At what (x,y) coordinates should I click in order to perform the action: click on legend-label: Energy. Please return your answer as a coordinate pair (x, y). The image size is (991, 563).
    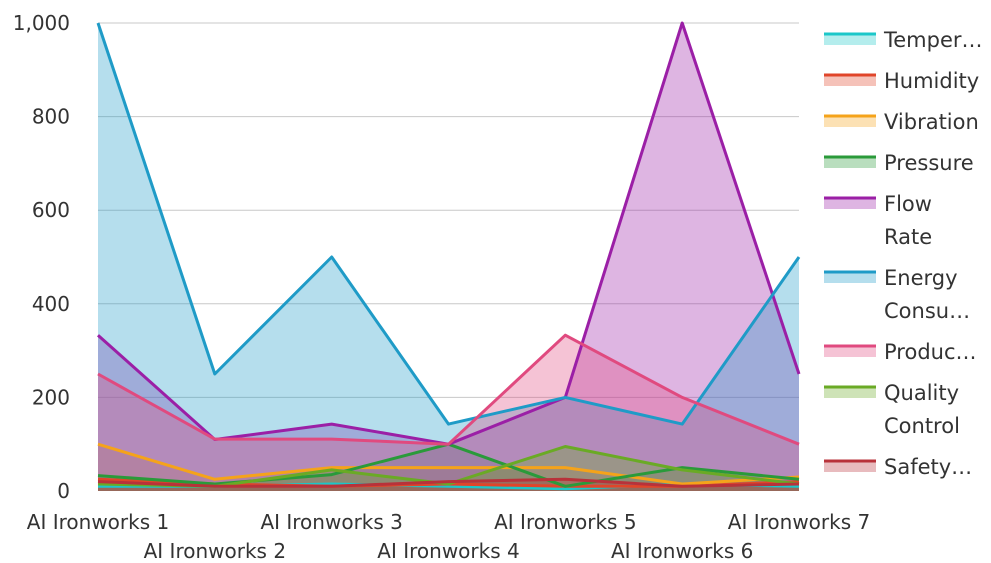
    Looking at the image, I should click on (921, 278).